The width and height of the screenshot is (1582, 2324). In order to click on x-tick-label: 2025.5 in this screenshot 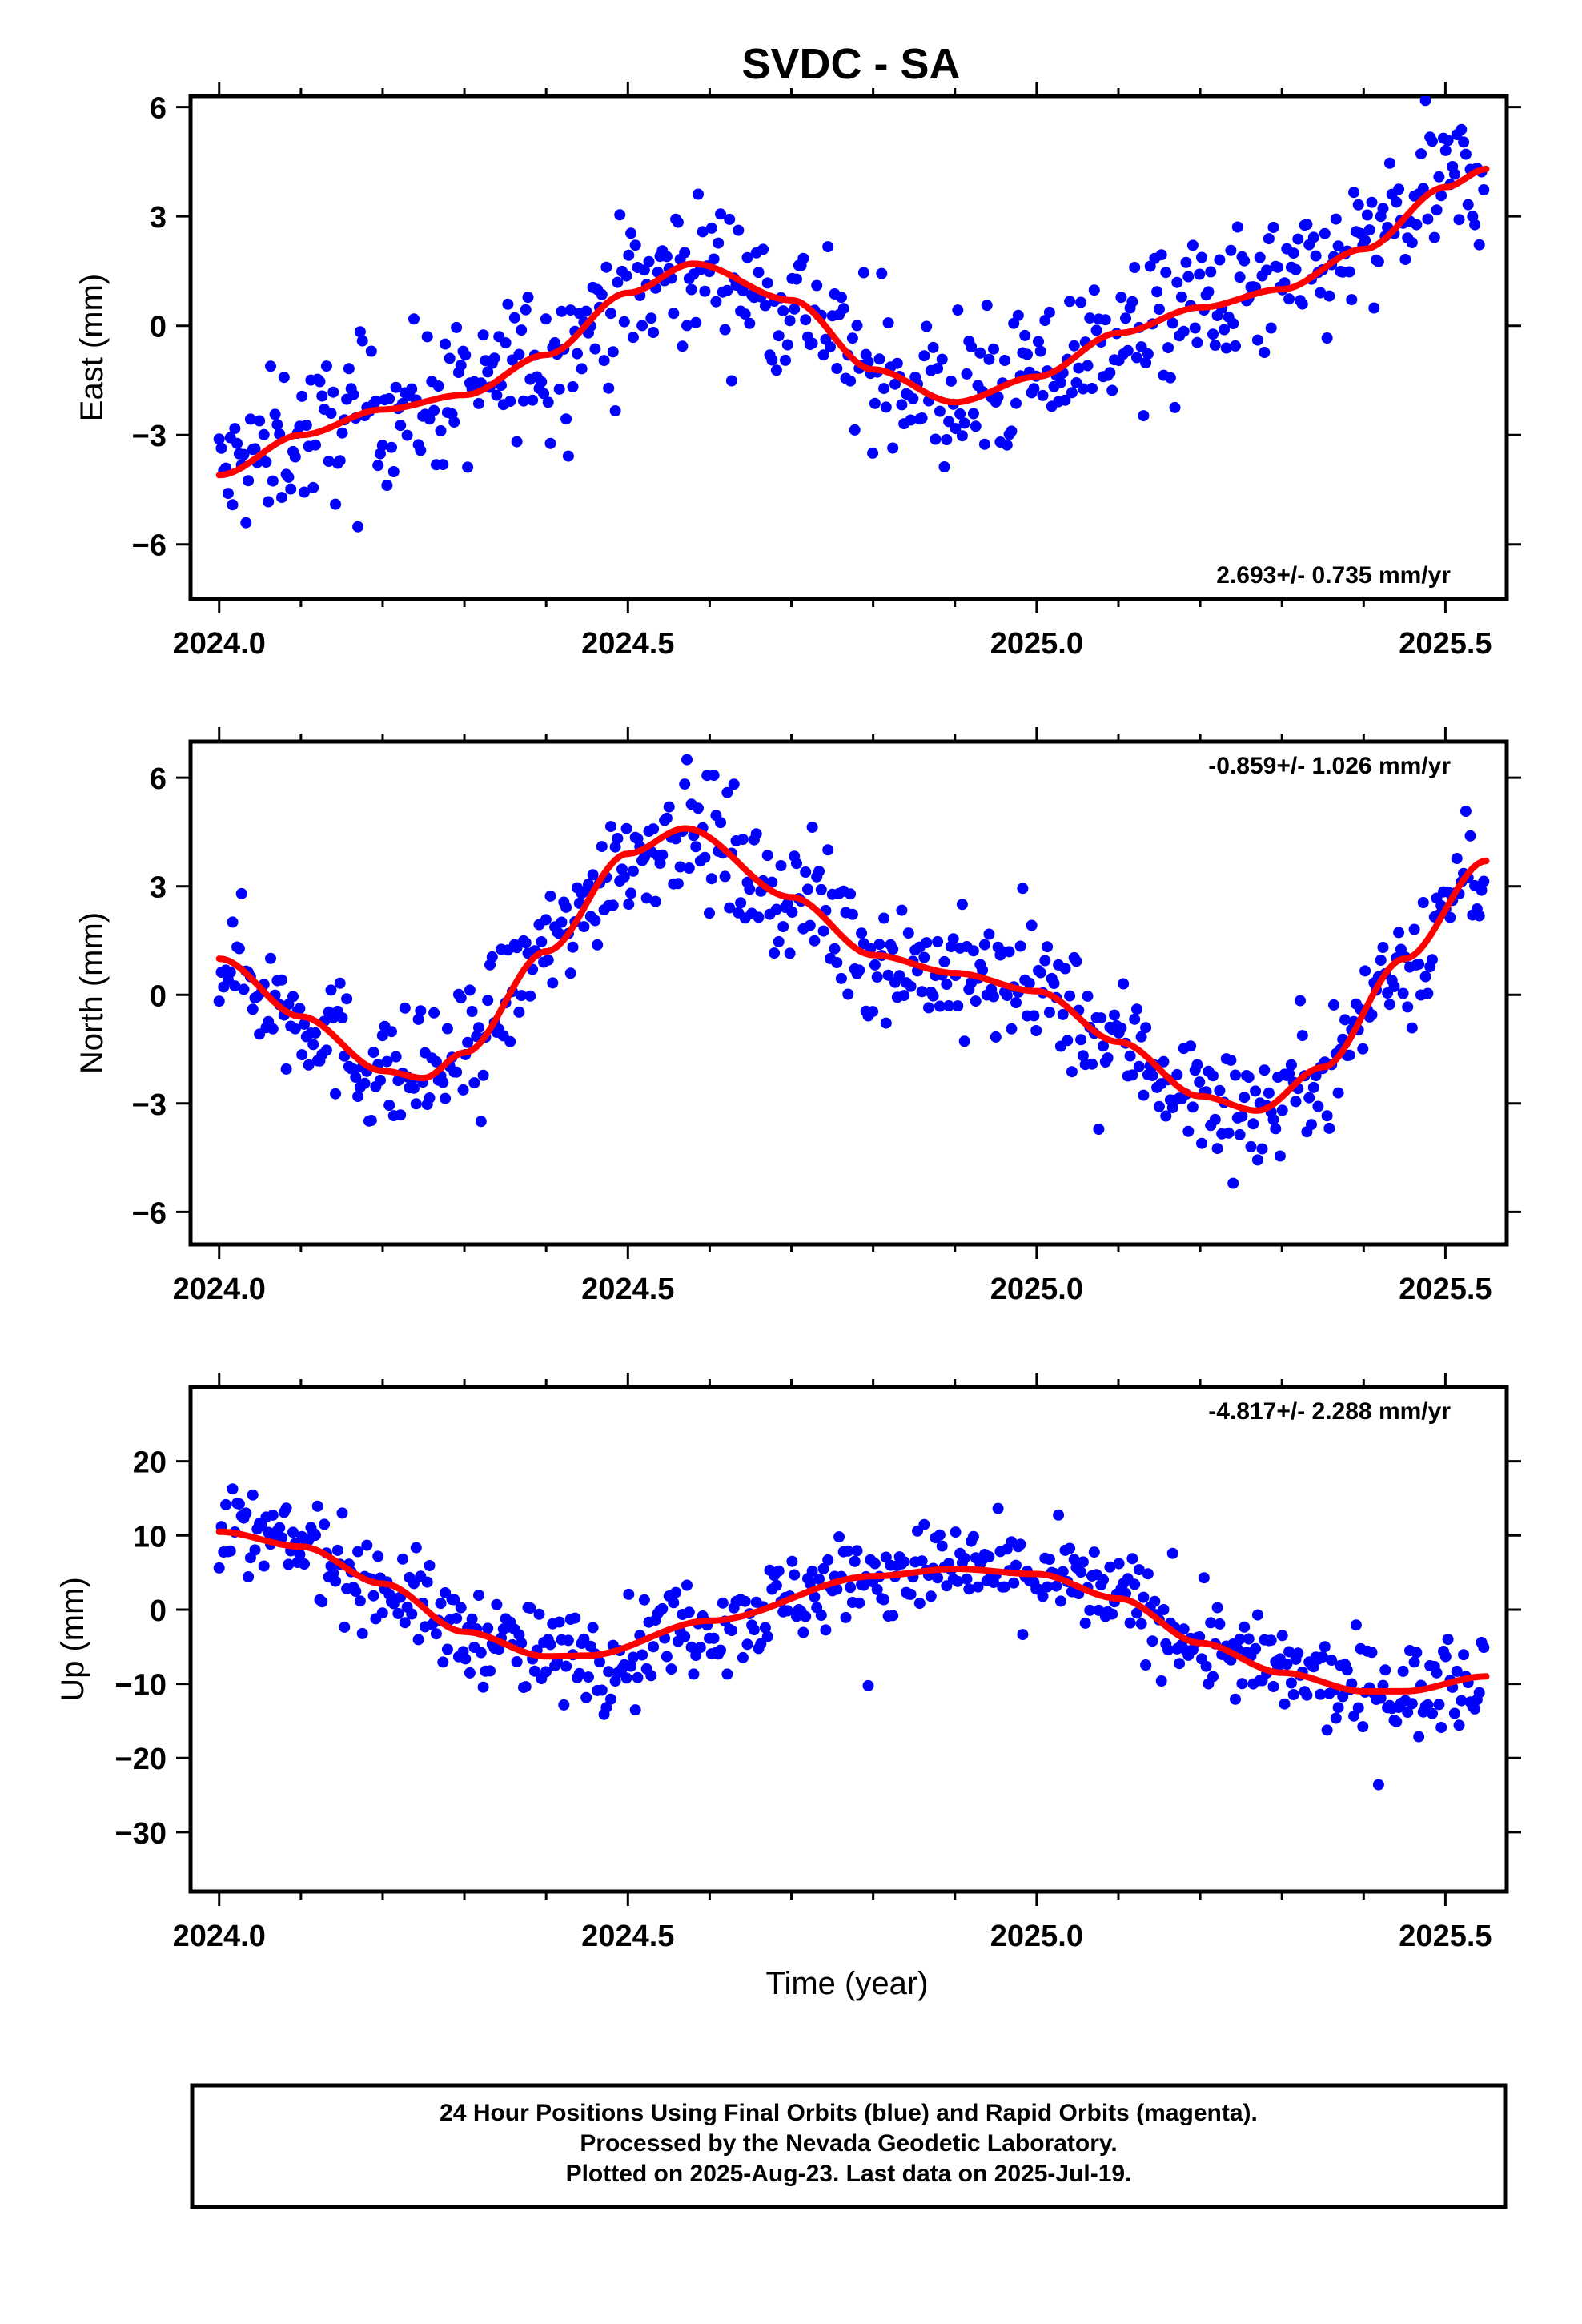, I will do `click(1445, 644)`.